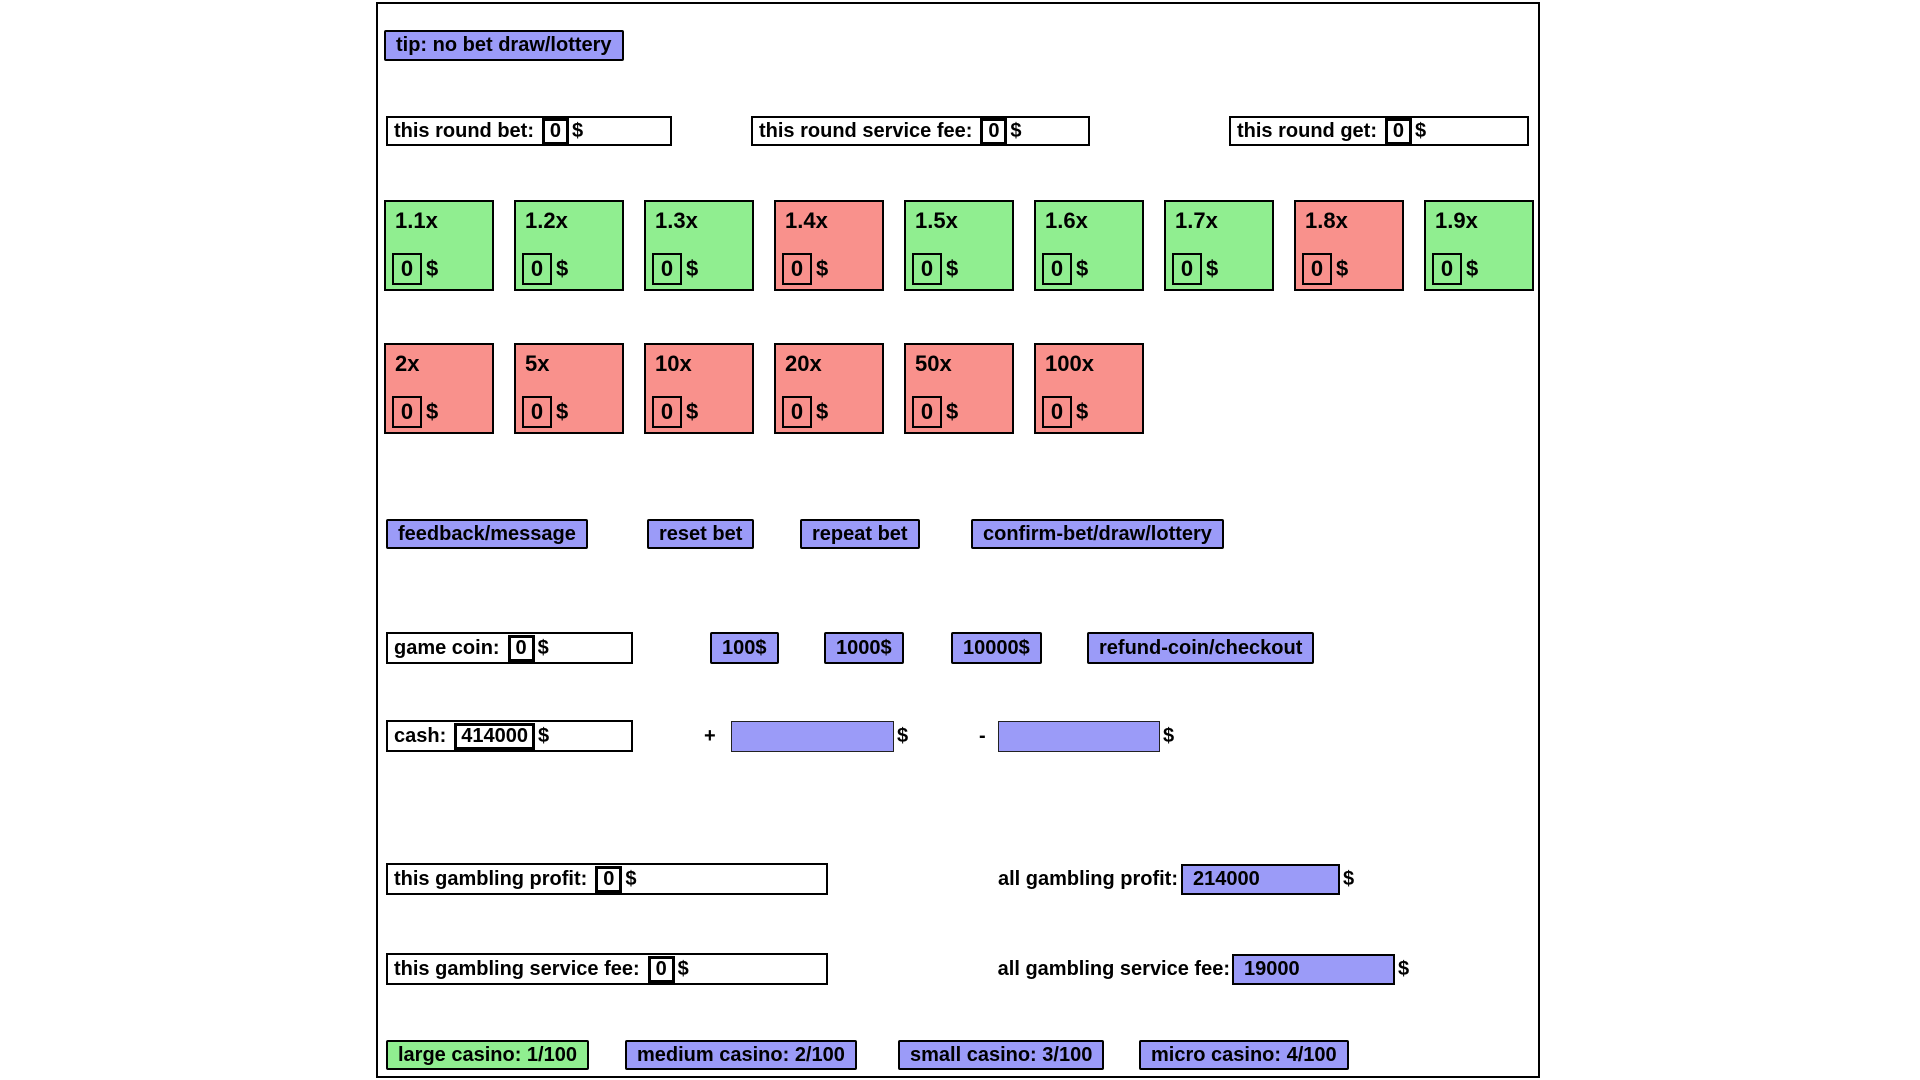  I want to click on bet-box-1.4x: 1.4x 0 $, so click(829, 245).